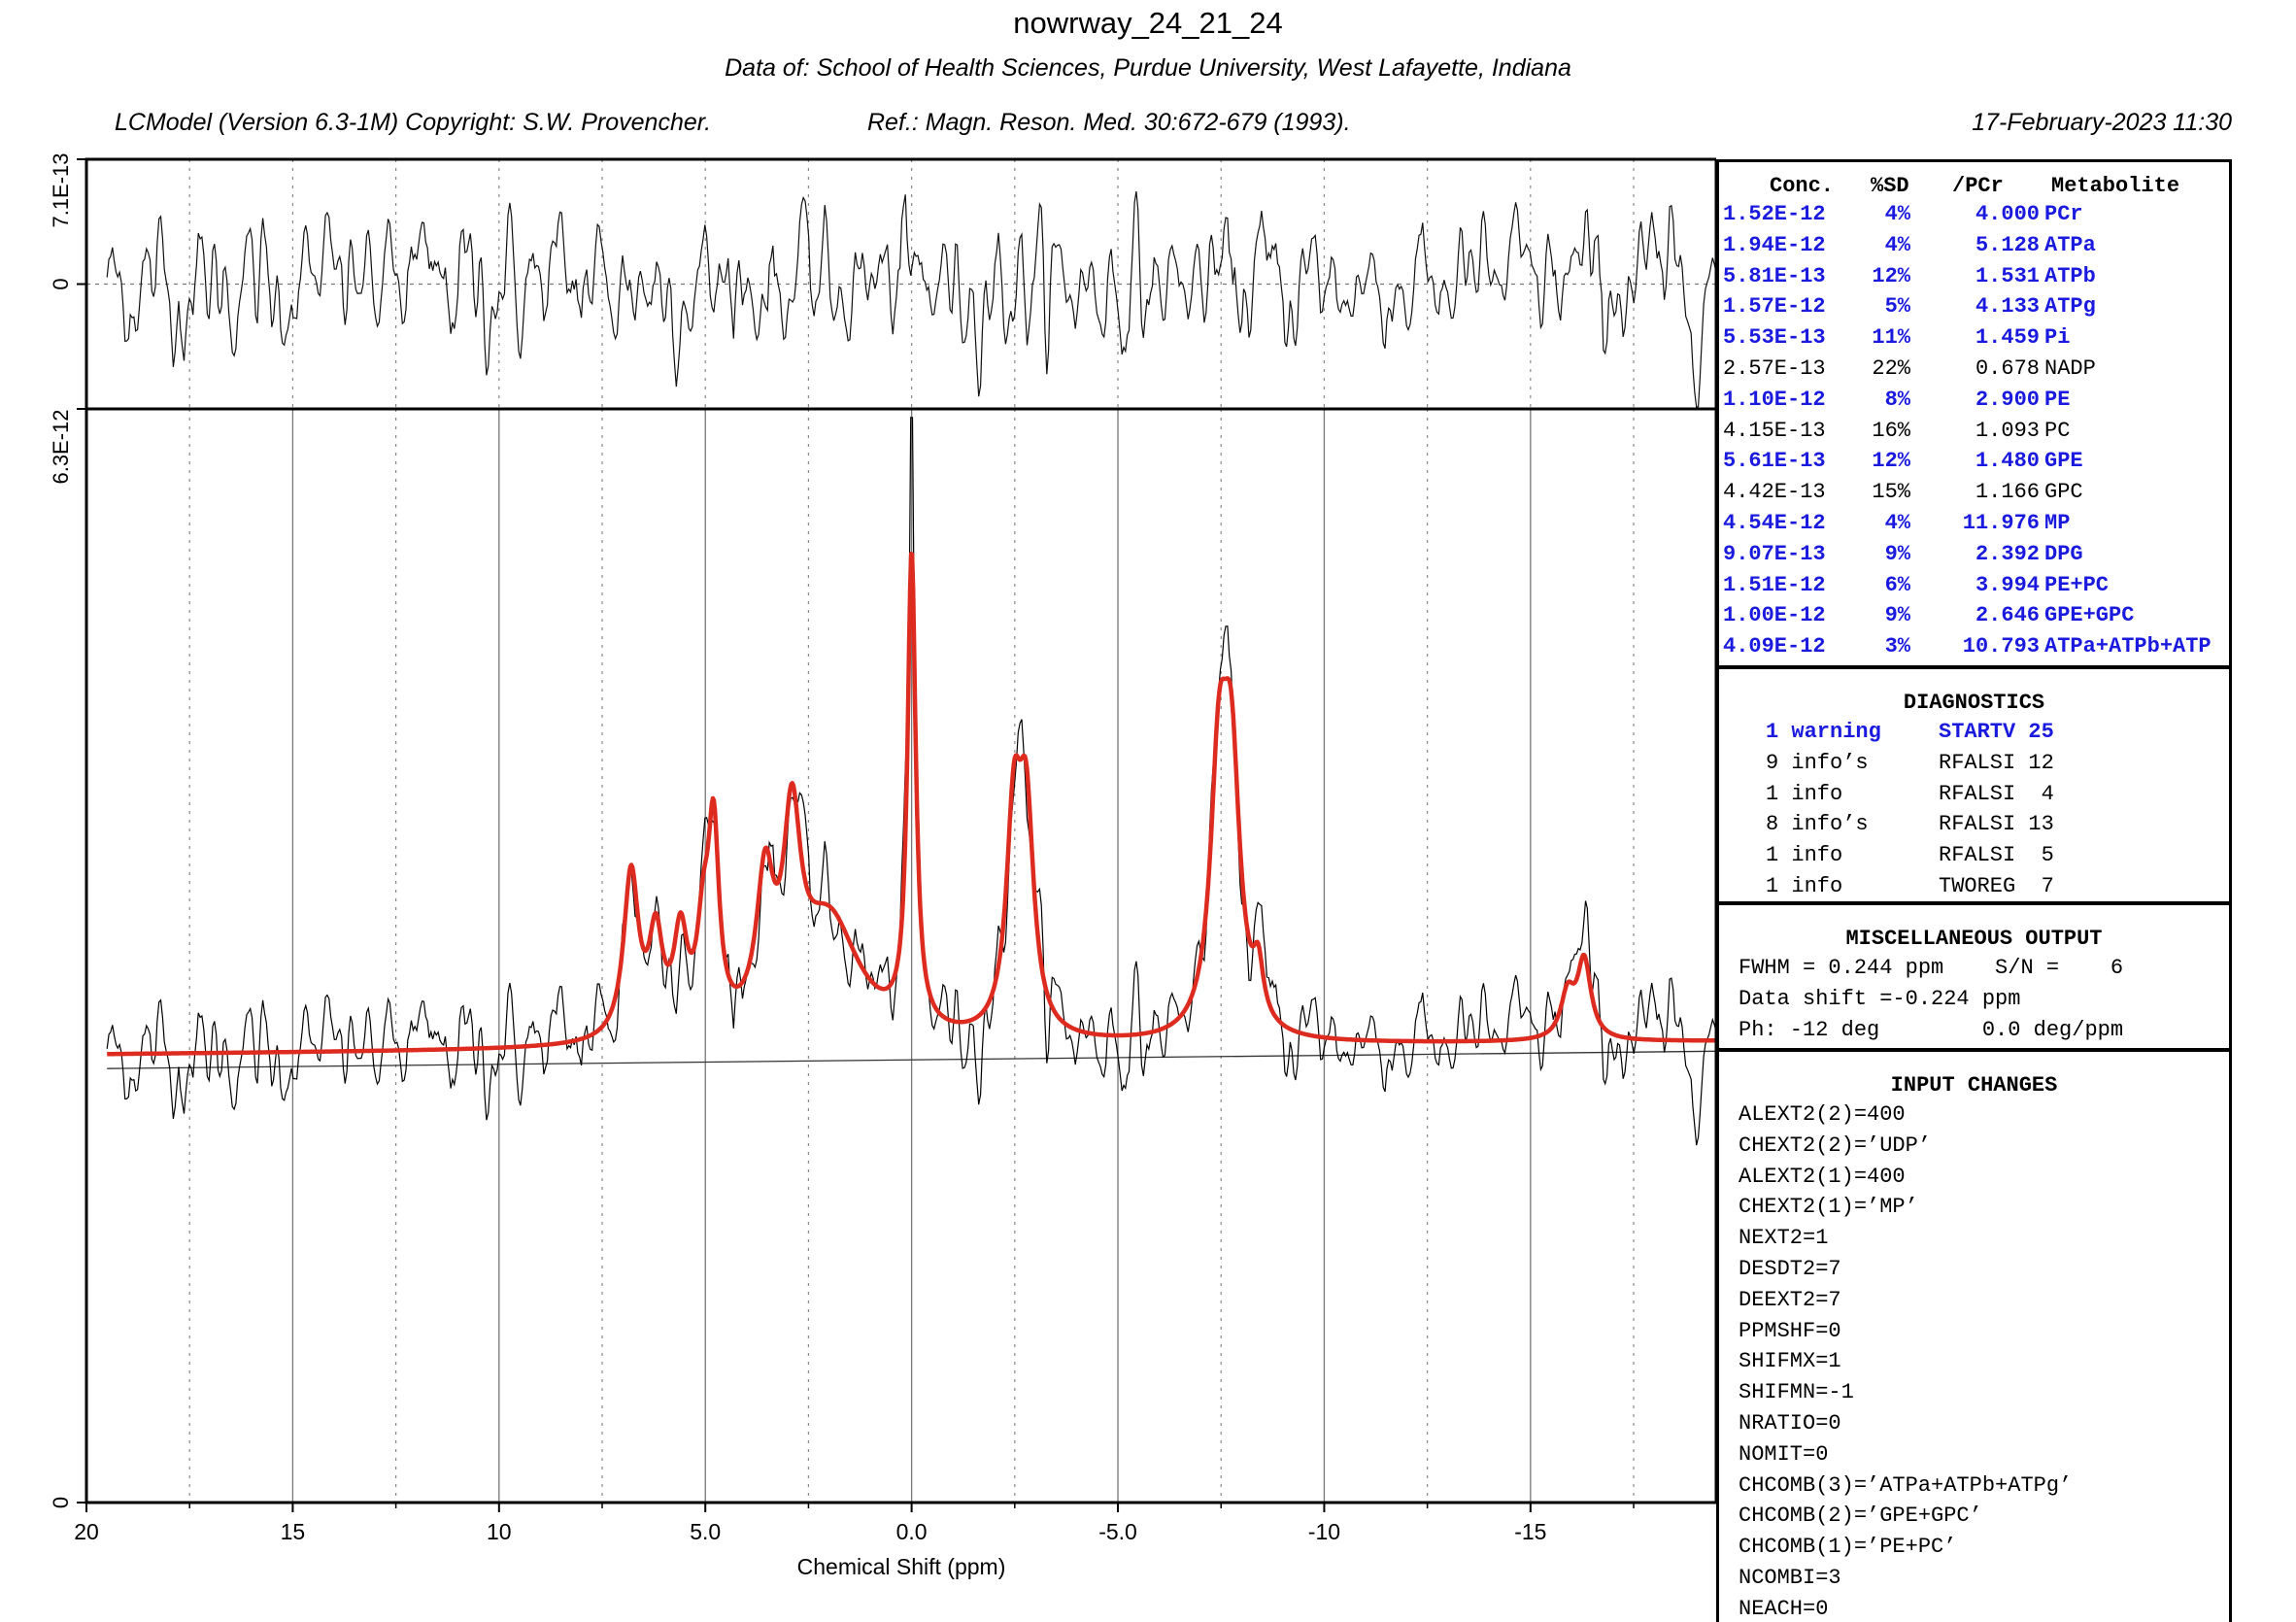 This screenshot has width=2296, height=1622. I want to click on input-change-line: CHCOMB(2)=’GPE+GPC’, so click(1860, 1516).